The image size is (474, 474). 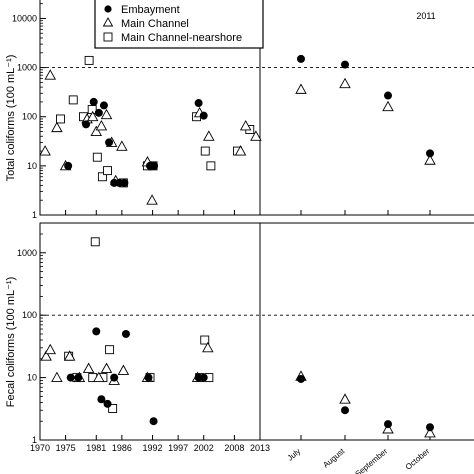 I want to click on total-ytick-label: 100, so click(x=29, y=117).